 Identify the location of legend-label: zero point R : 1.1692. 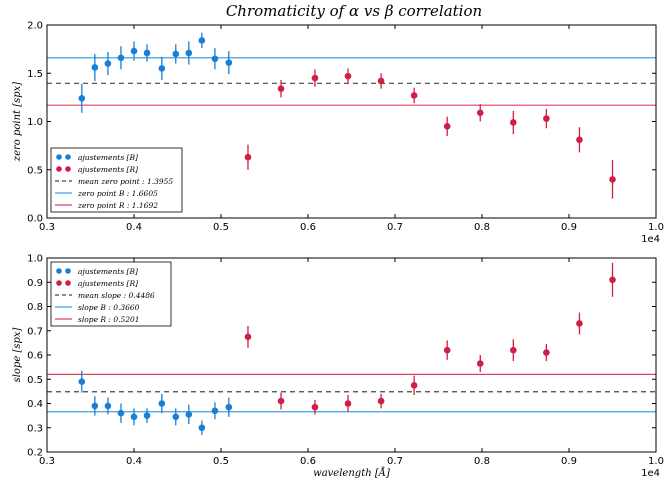
(117, 205).